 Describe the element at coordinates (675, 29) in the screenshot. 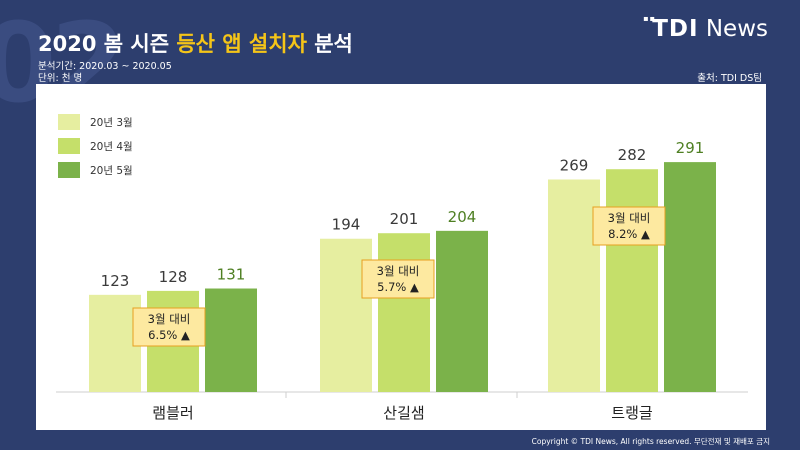

I see `logo-tdi: TDI` at that location.